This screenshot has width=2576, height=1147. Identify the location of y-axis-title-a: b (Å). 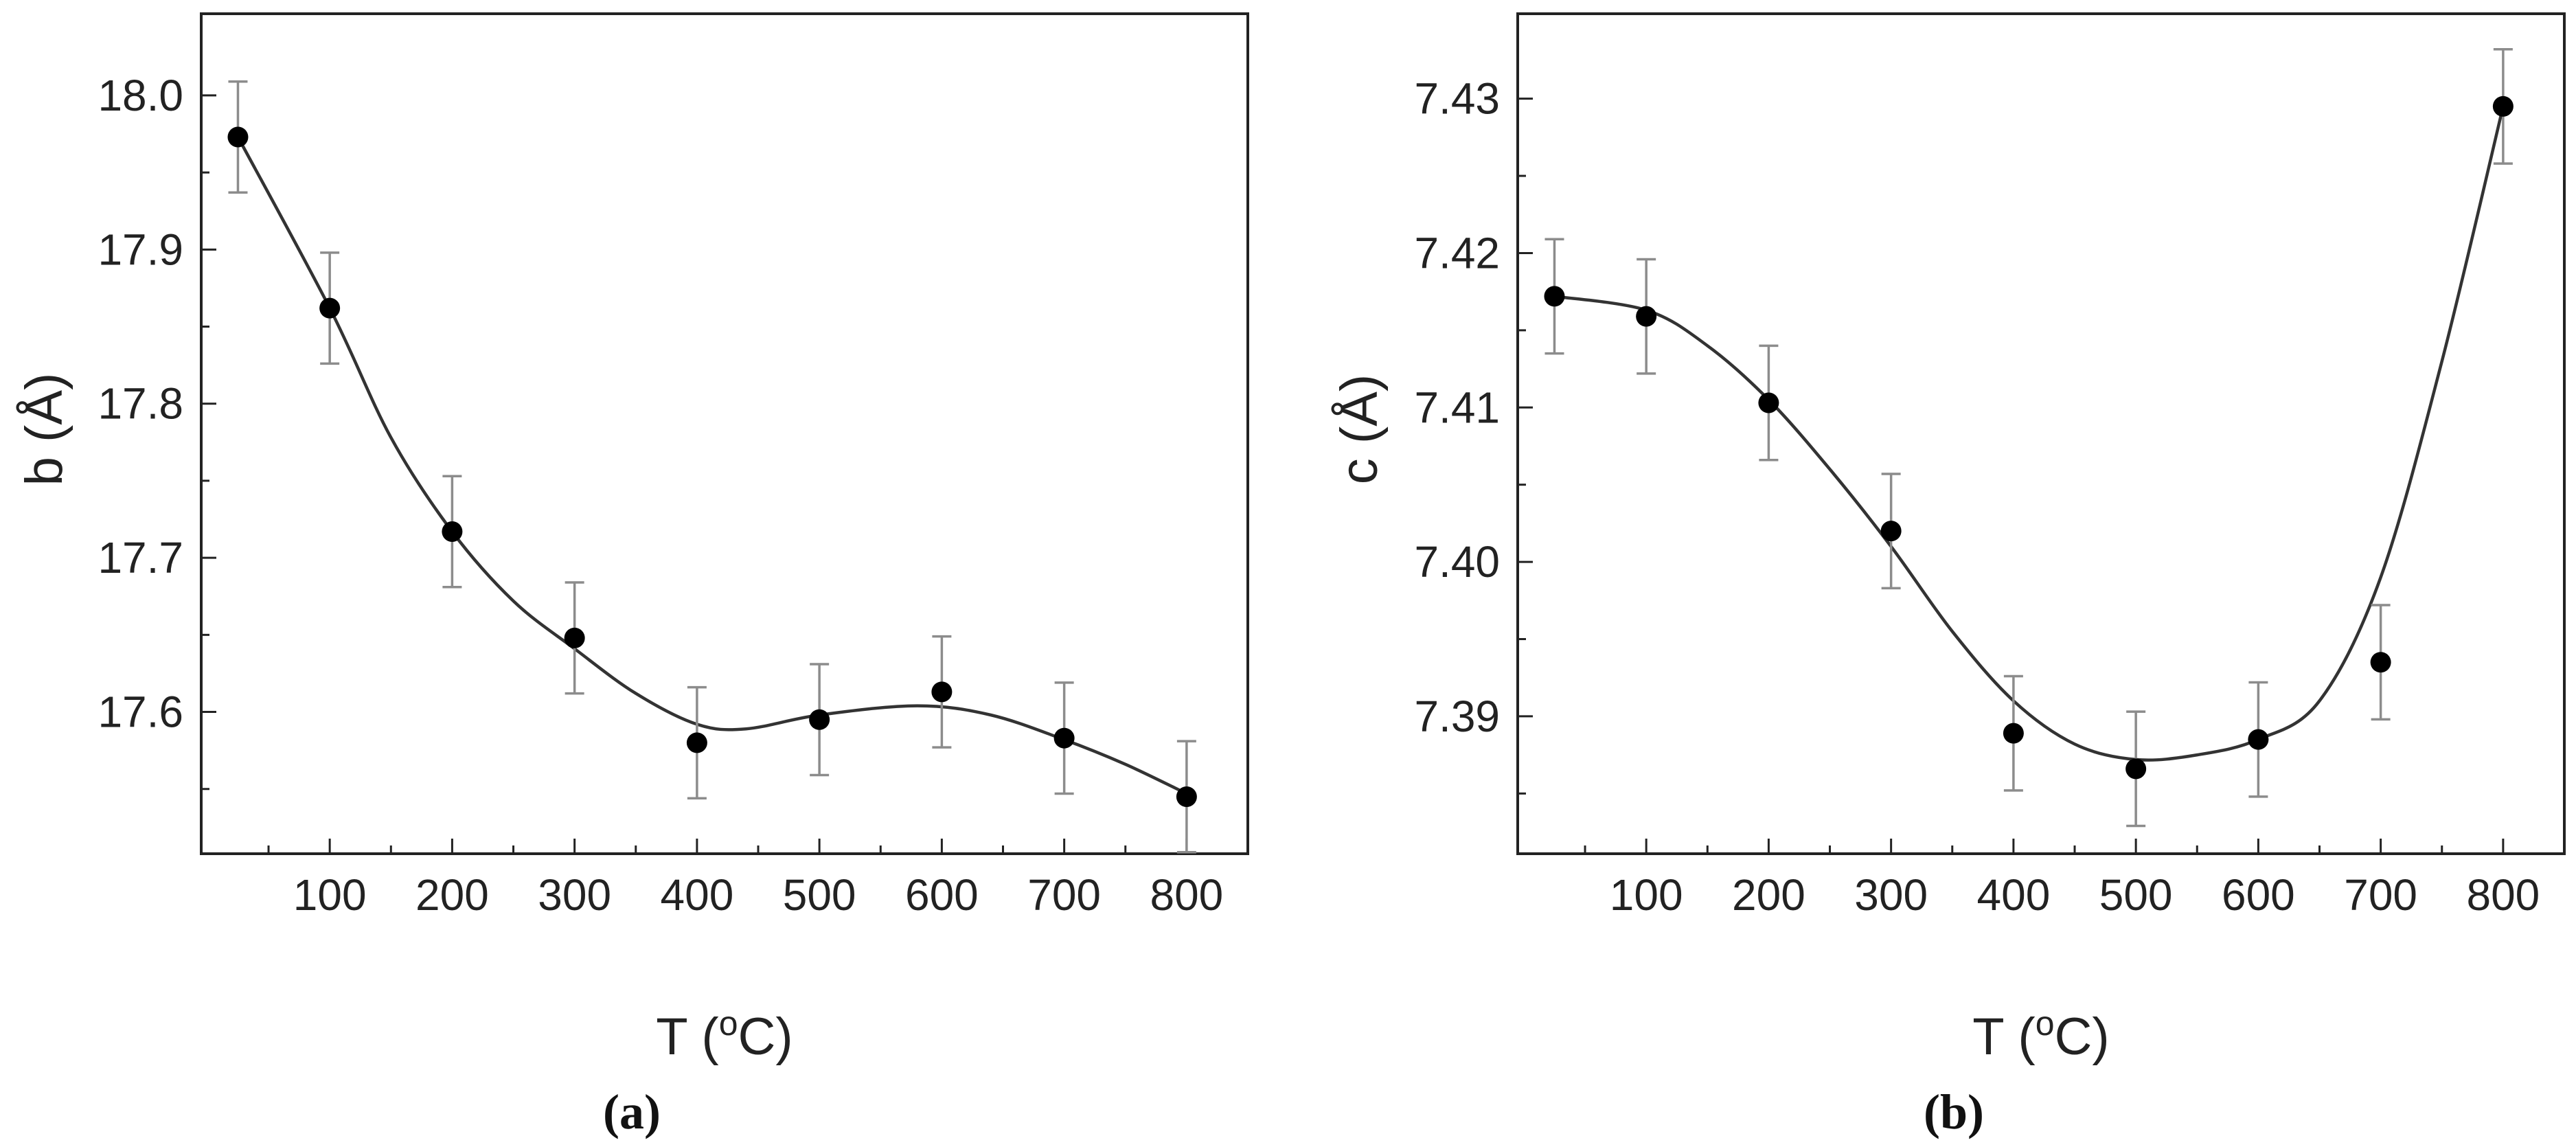
(44, 430).